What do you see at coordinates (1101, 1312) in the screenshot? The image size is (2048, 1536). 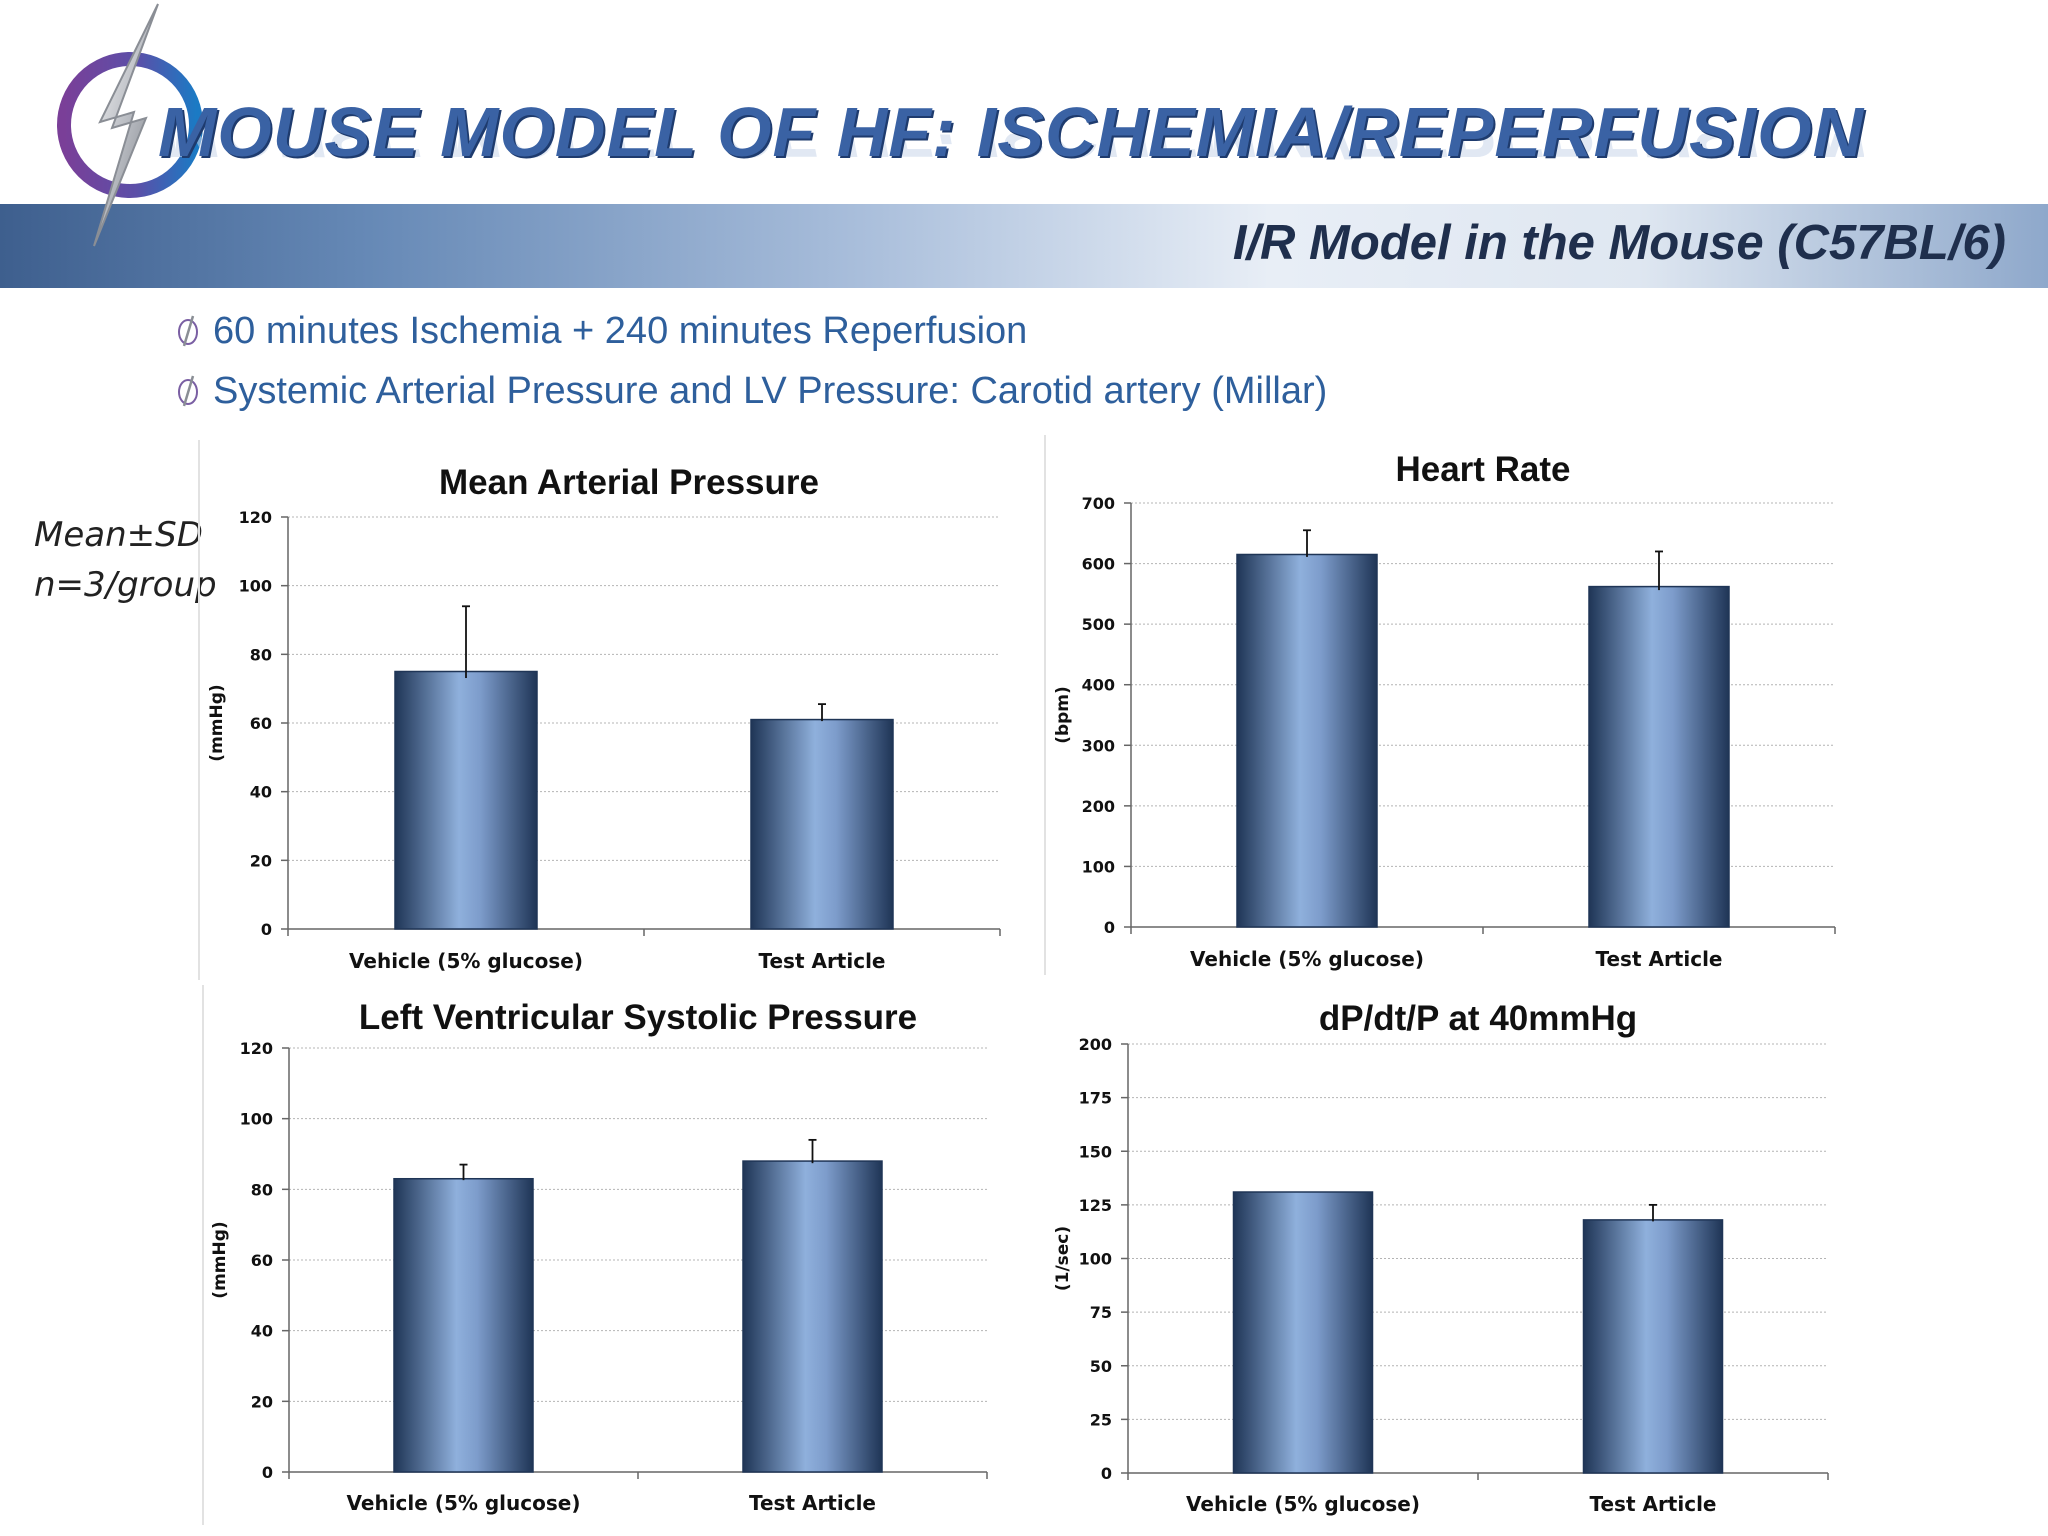 I see `y-tick-label: 75` at bounding box center [1101, 1312].